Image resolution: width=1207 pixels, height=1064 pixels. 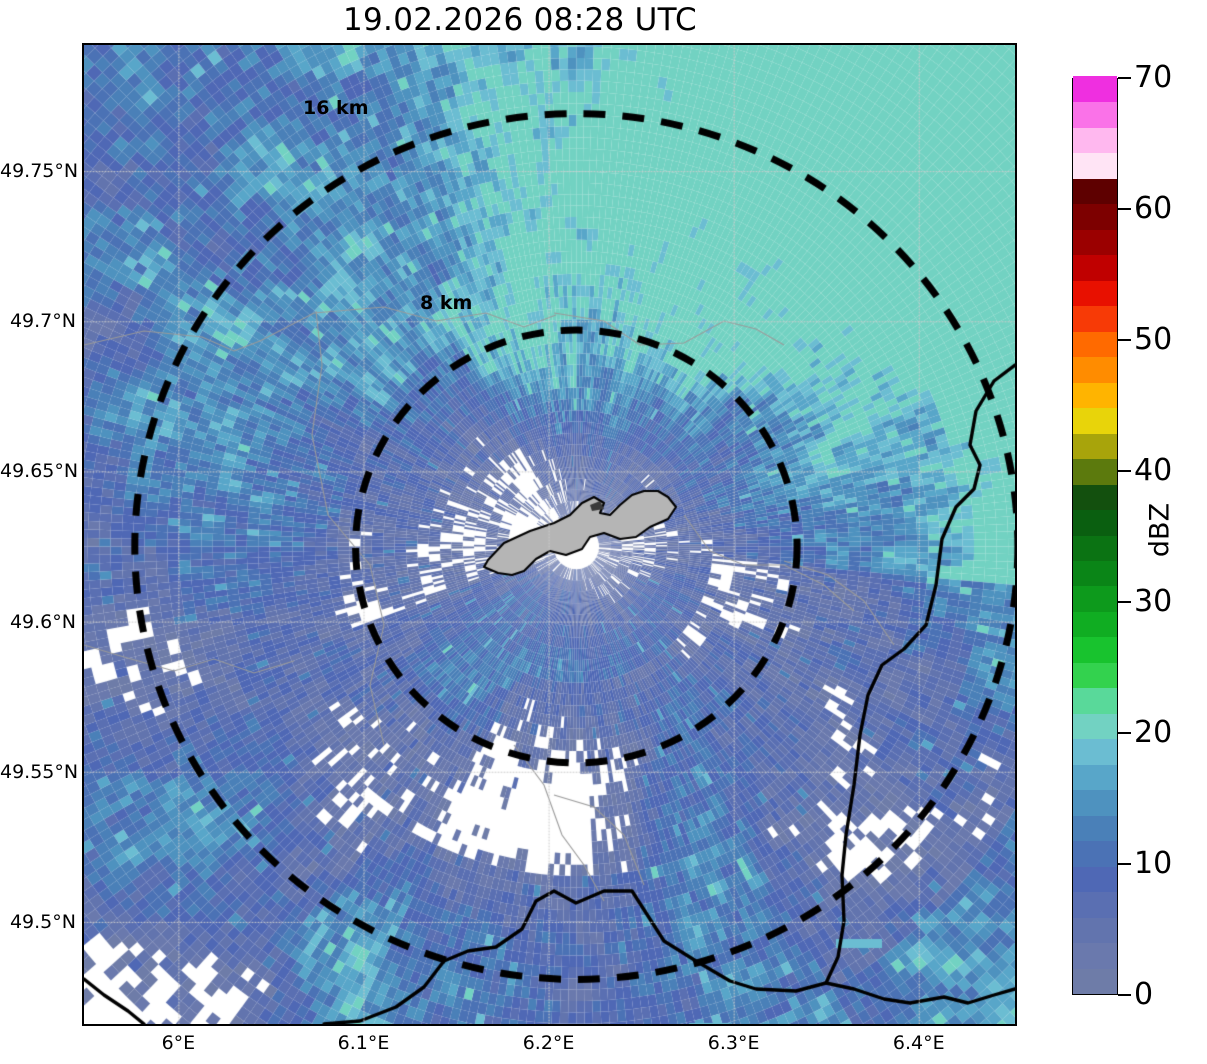 What do you see at coordinates (1153, 470) in the screenshot?
I see `colorbar-tick-label-40: 40` at bounding box center [1153, 470].